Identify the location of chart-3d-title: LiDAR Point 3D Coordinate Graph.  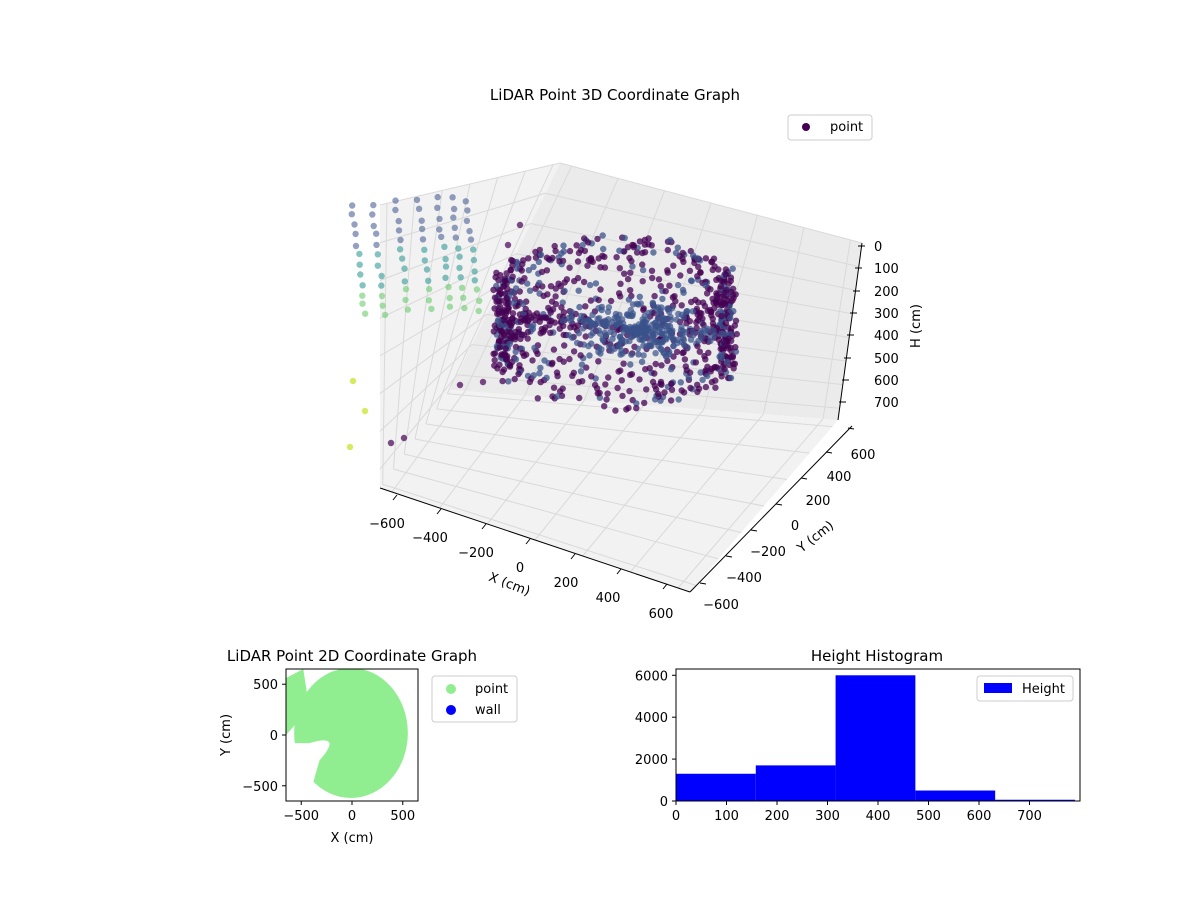
(615, 95).